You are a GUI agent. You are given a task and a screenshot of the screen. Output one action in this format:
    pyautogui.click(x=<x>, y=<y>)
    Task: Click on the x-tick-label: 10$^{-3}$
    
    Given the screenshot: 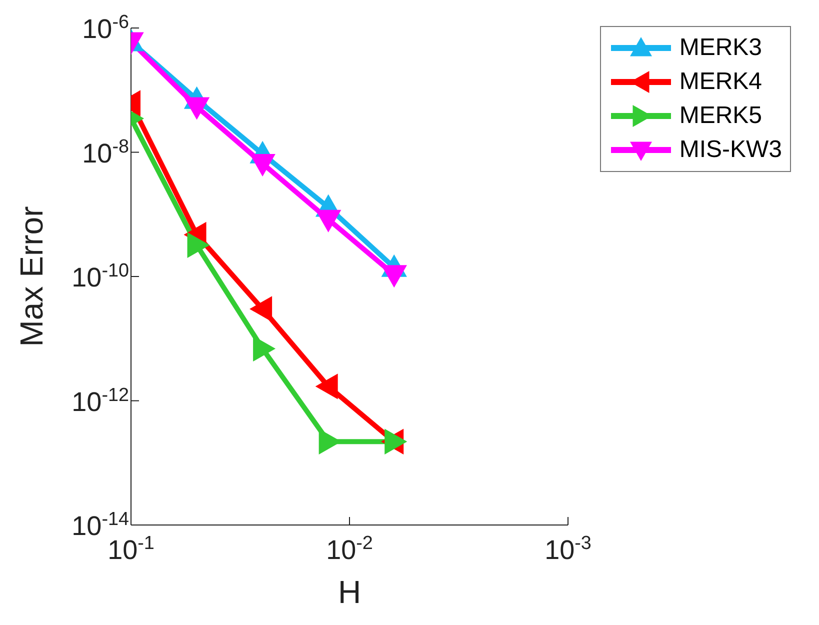 What is the action you would take?
    pyautogui.click(x=568, y=548)
    